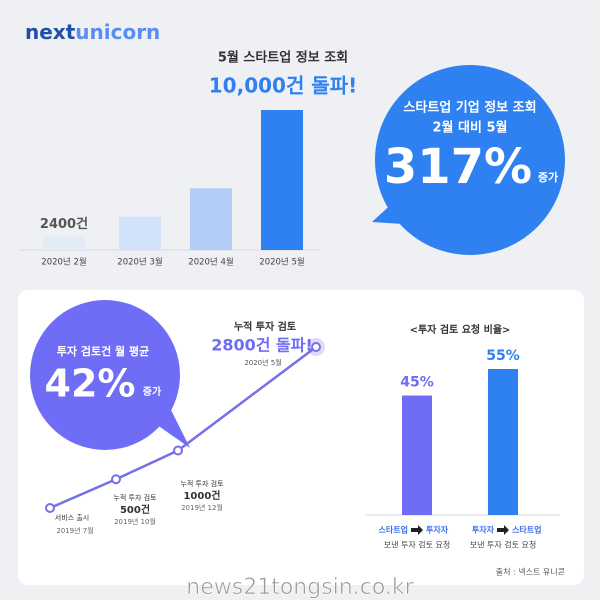 The width and height of the screenshot is (600, 600). I want to click on logo-part: next, so click(50, 32).